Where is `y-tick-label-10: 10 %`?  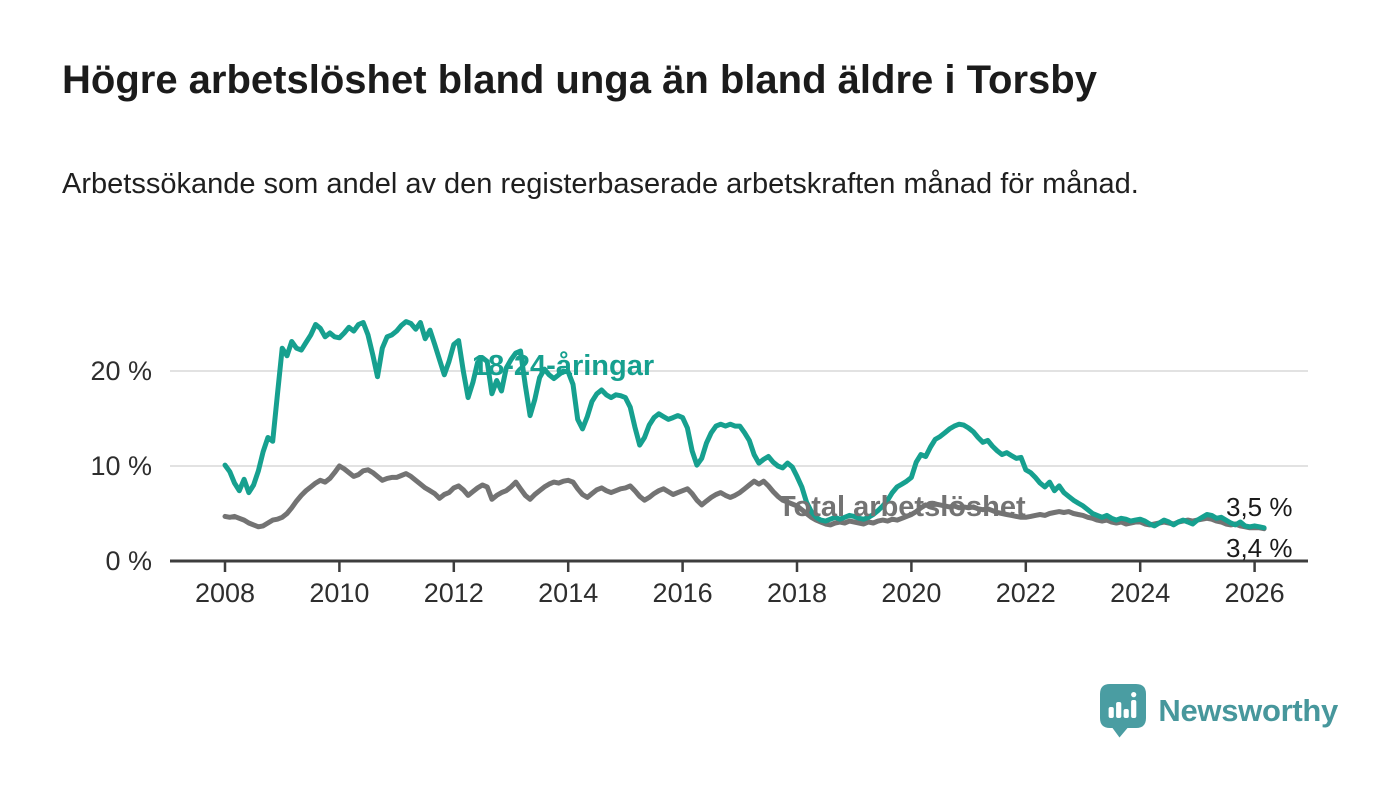
y-tick-label-10: 10 % is located at coordinates (121, 466).